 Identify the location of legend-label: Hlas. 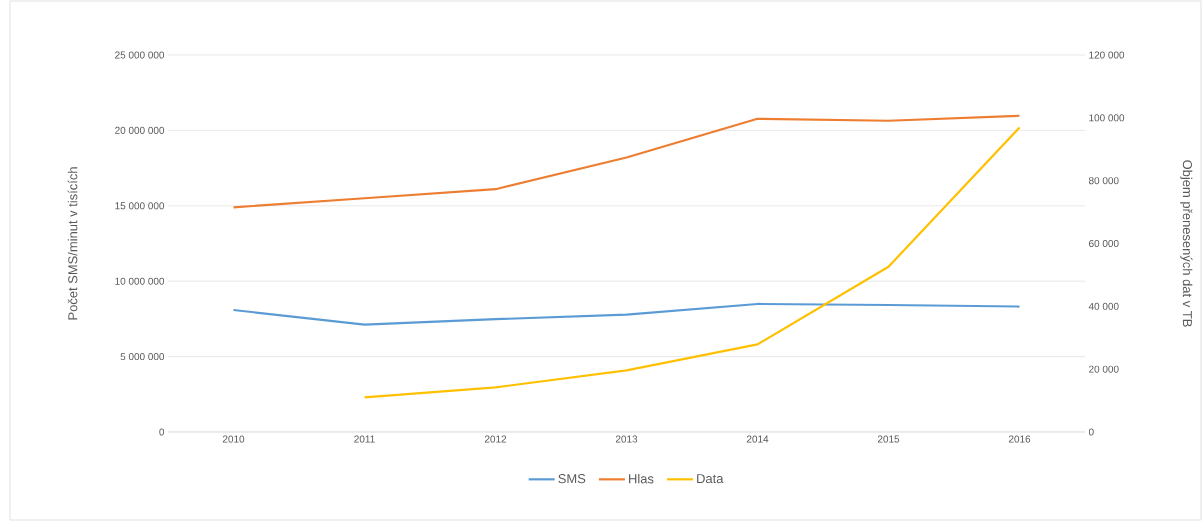
(641, 478).